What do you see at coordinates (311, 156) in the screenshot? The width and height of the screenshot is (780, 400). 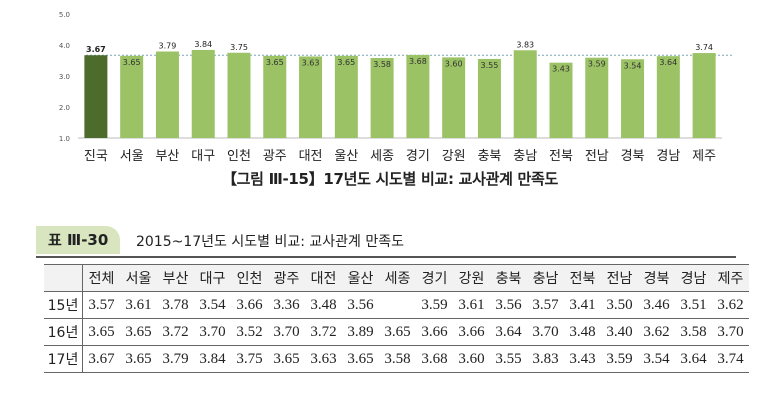 I see `x-tick-label: 대전` at bounding box center [311, 156].